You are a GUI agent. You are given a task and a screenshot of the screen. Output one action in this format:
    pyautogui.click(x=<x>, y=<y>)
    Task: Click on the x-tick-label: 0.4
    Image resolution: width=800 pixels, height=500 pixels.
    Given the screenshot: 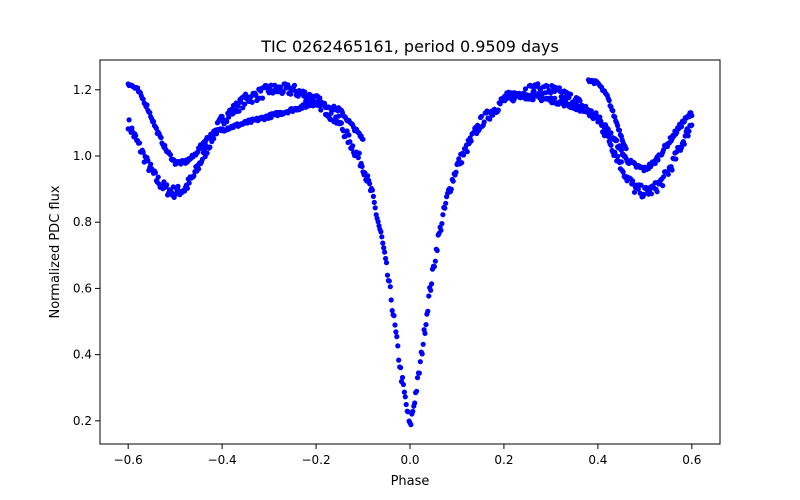 What is the action you would take?
    pyautogui.click(x=597, y=460)
    